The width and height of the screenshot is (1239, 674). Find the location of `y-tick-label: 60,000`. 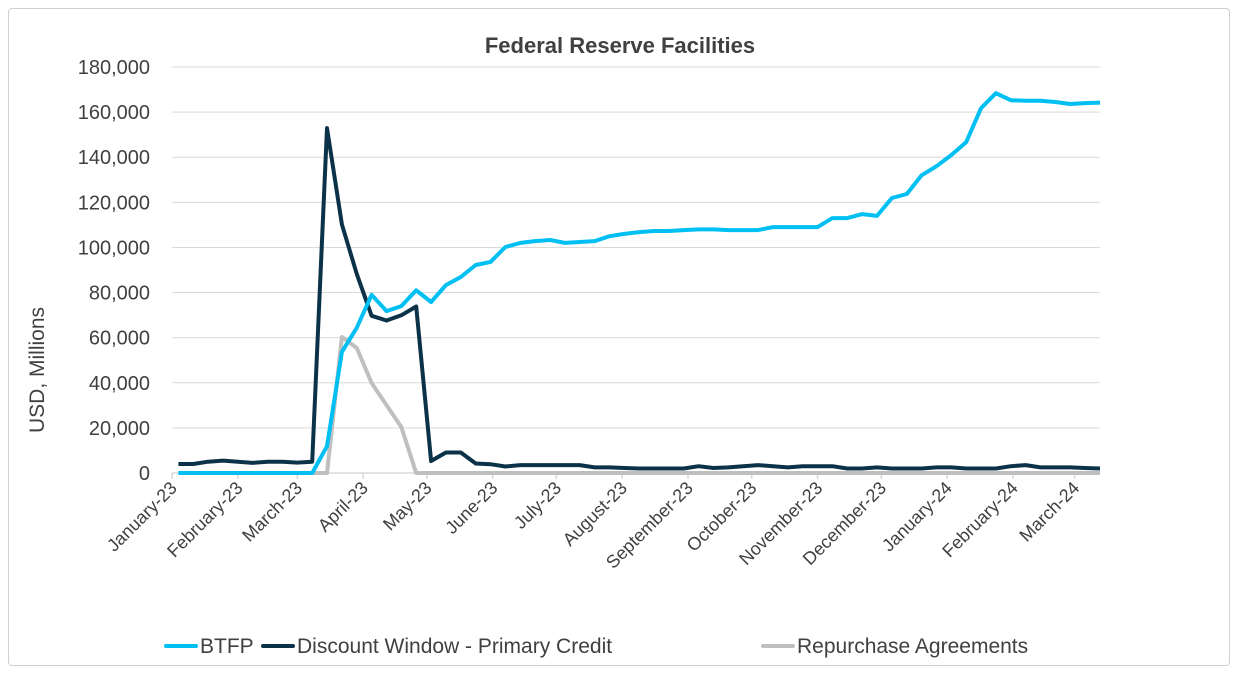

y-tick-label: 60,000 is located at coordinates (119, 339).